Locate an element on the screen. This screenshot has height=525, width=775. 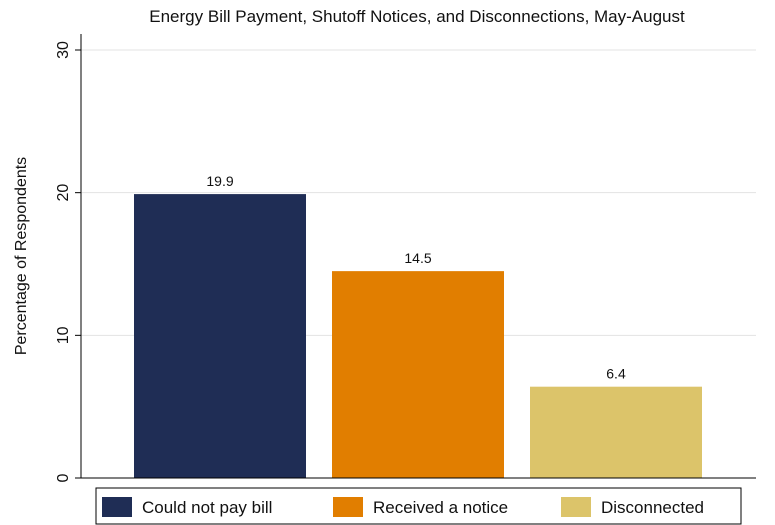
y-axis-label: Percentage of Respondents is located at coordinates (21, 256).